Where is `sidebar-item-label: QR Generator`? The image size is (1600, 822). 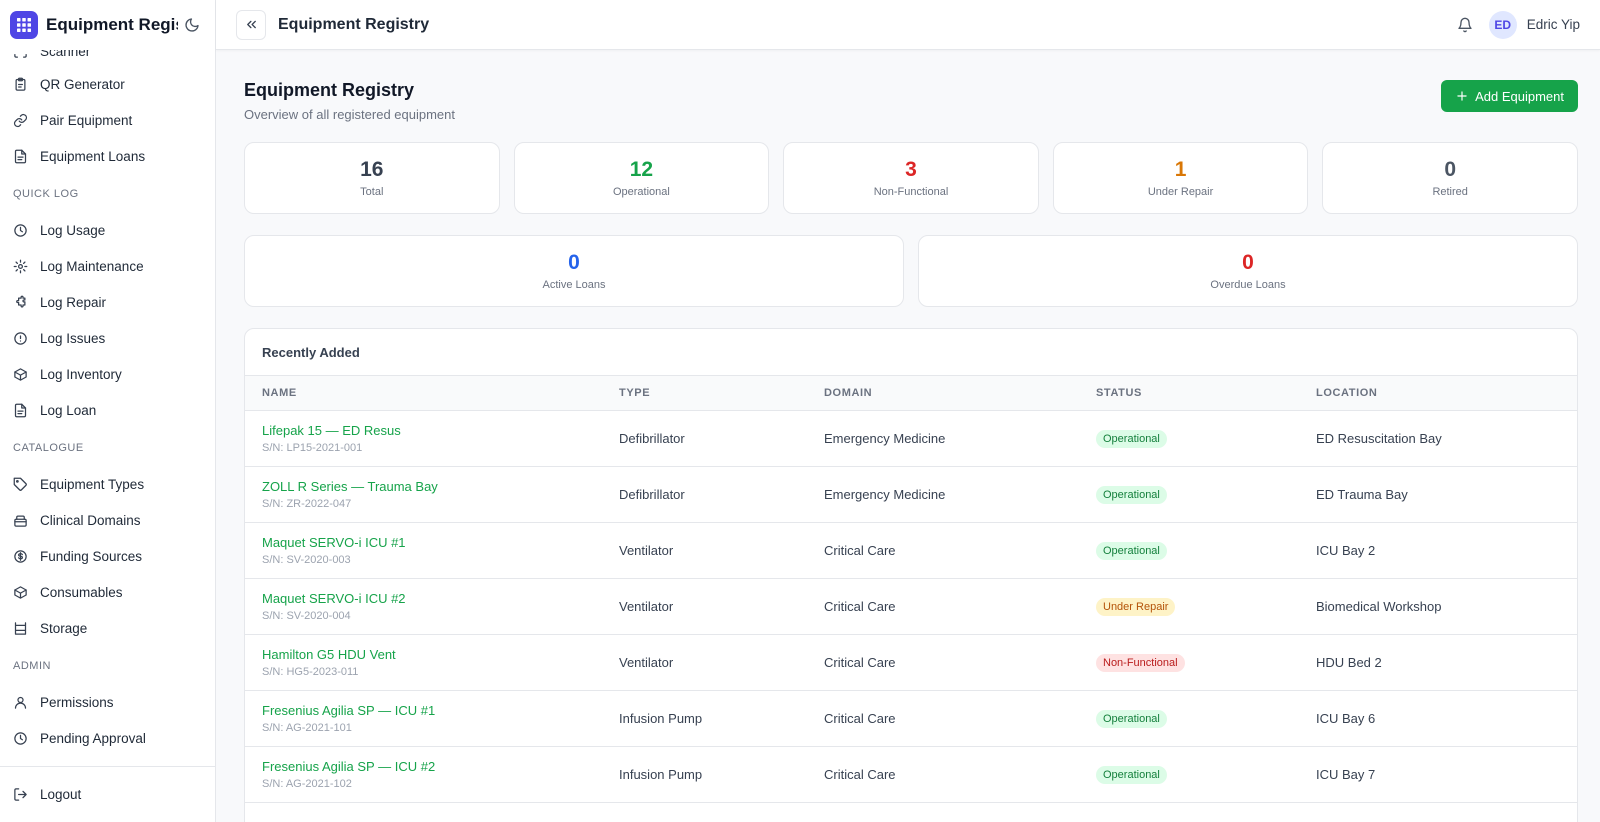 sidebar-item-label: QR Generator is located at coordinates (82, 84).